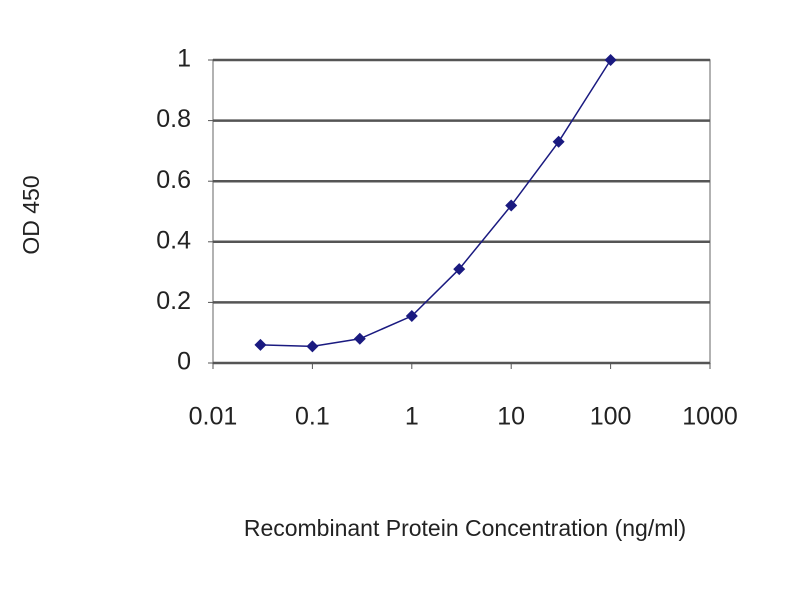  I want to click on x-tick-label: 1000, so click(710, 417).